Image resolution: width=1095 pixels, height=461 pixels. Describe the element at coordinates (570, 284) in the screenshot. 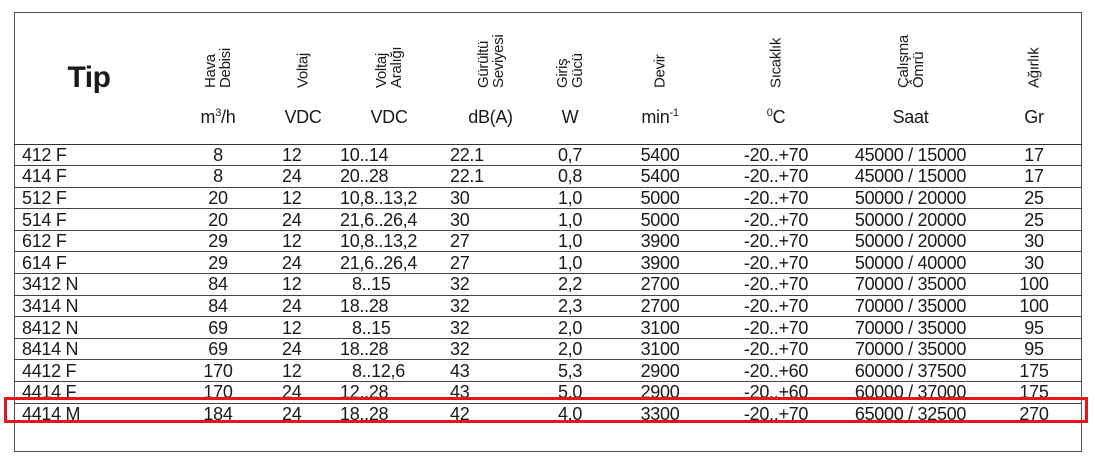

I see `cell-giris-gucu: 2,2` at that location.